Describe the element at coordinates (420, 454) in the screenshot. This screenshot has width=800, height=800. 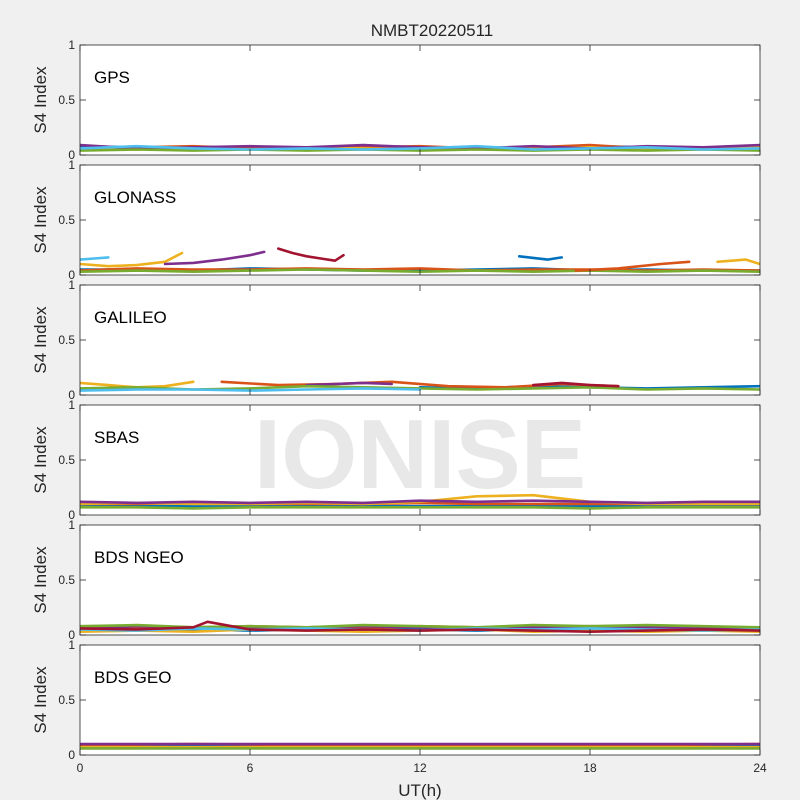
I see `watermark: IONISE` at that location.